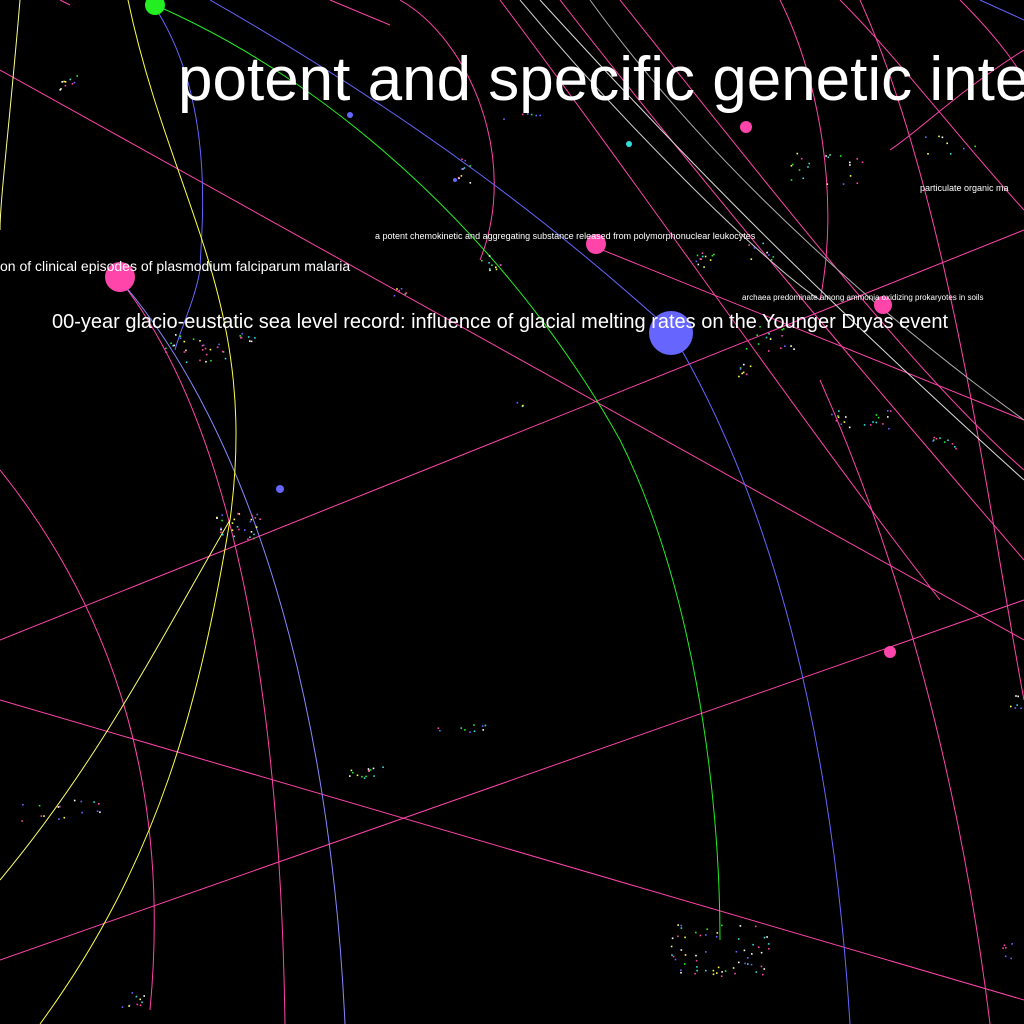 Image resolution: width=1024 pixels, height=1024 pixels. What do you see at coordinates (280, 489) in the screenshot?
I see `node-blue-small` at bounding box center [280, 489].